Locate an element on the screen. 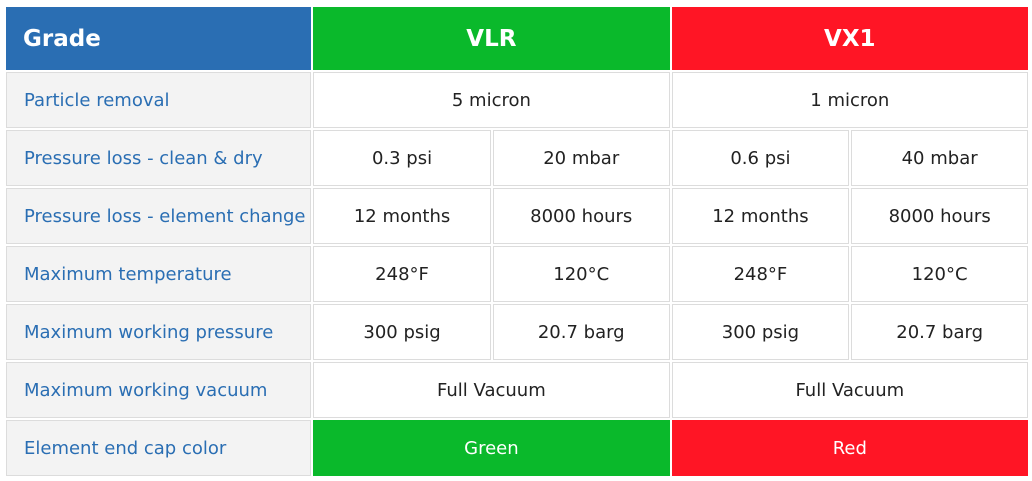  cell-vlr-cap-color: Green is located at coordinates (491, 448).